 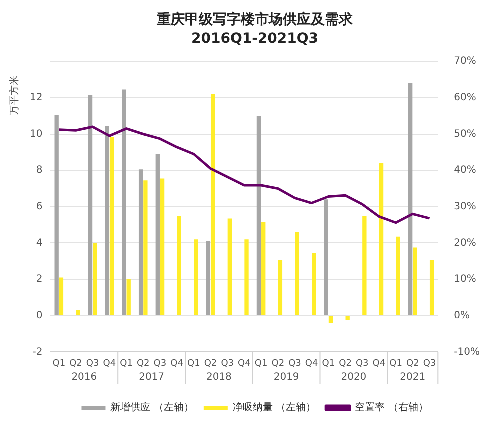 I want to click on legend-label: 净吸纳量 （左轴）, so click(x=274, y=408).